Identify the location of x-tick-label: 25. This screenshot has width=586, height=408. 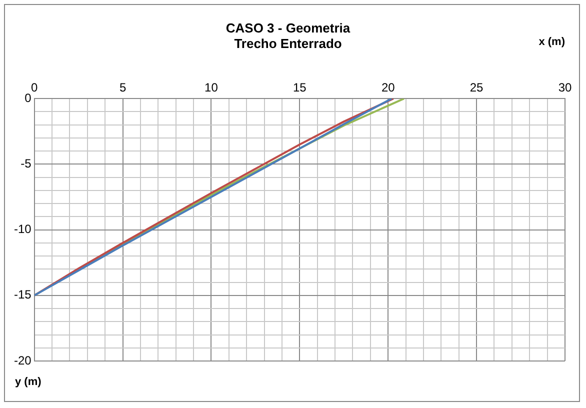
(477, 87).